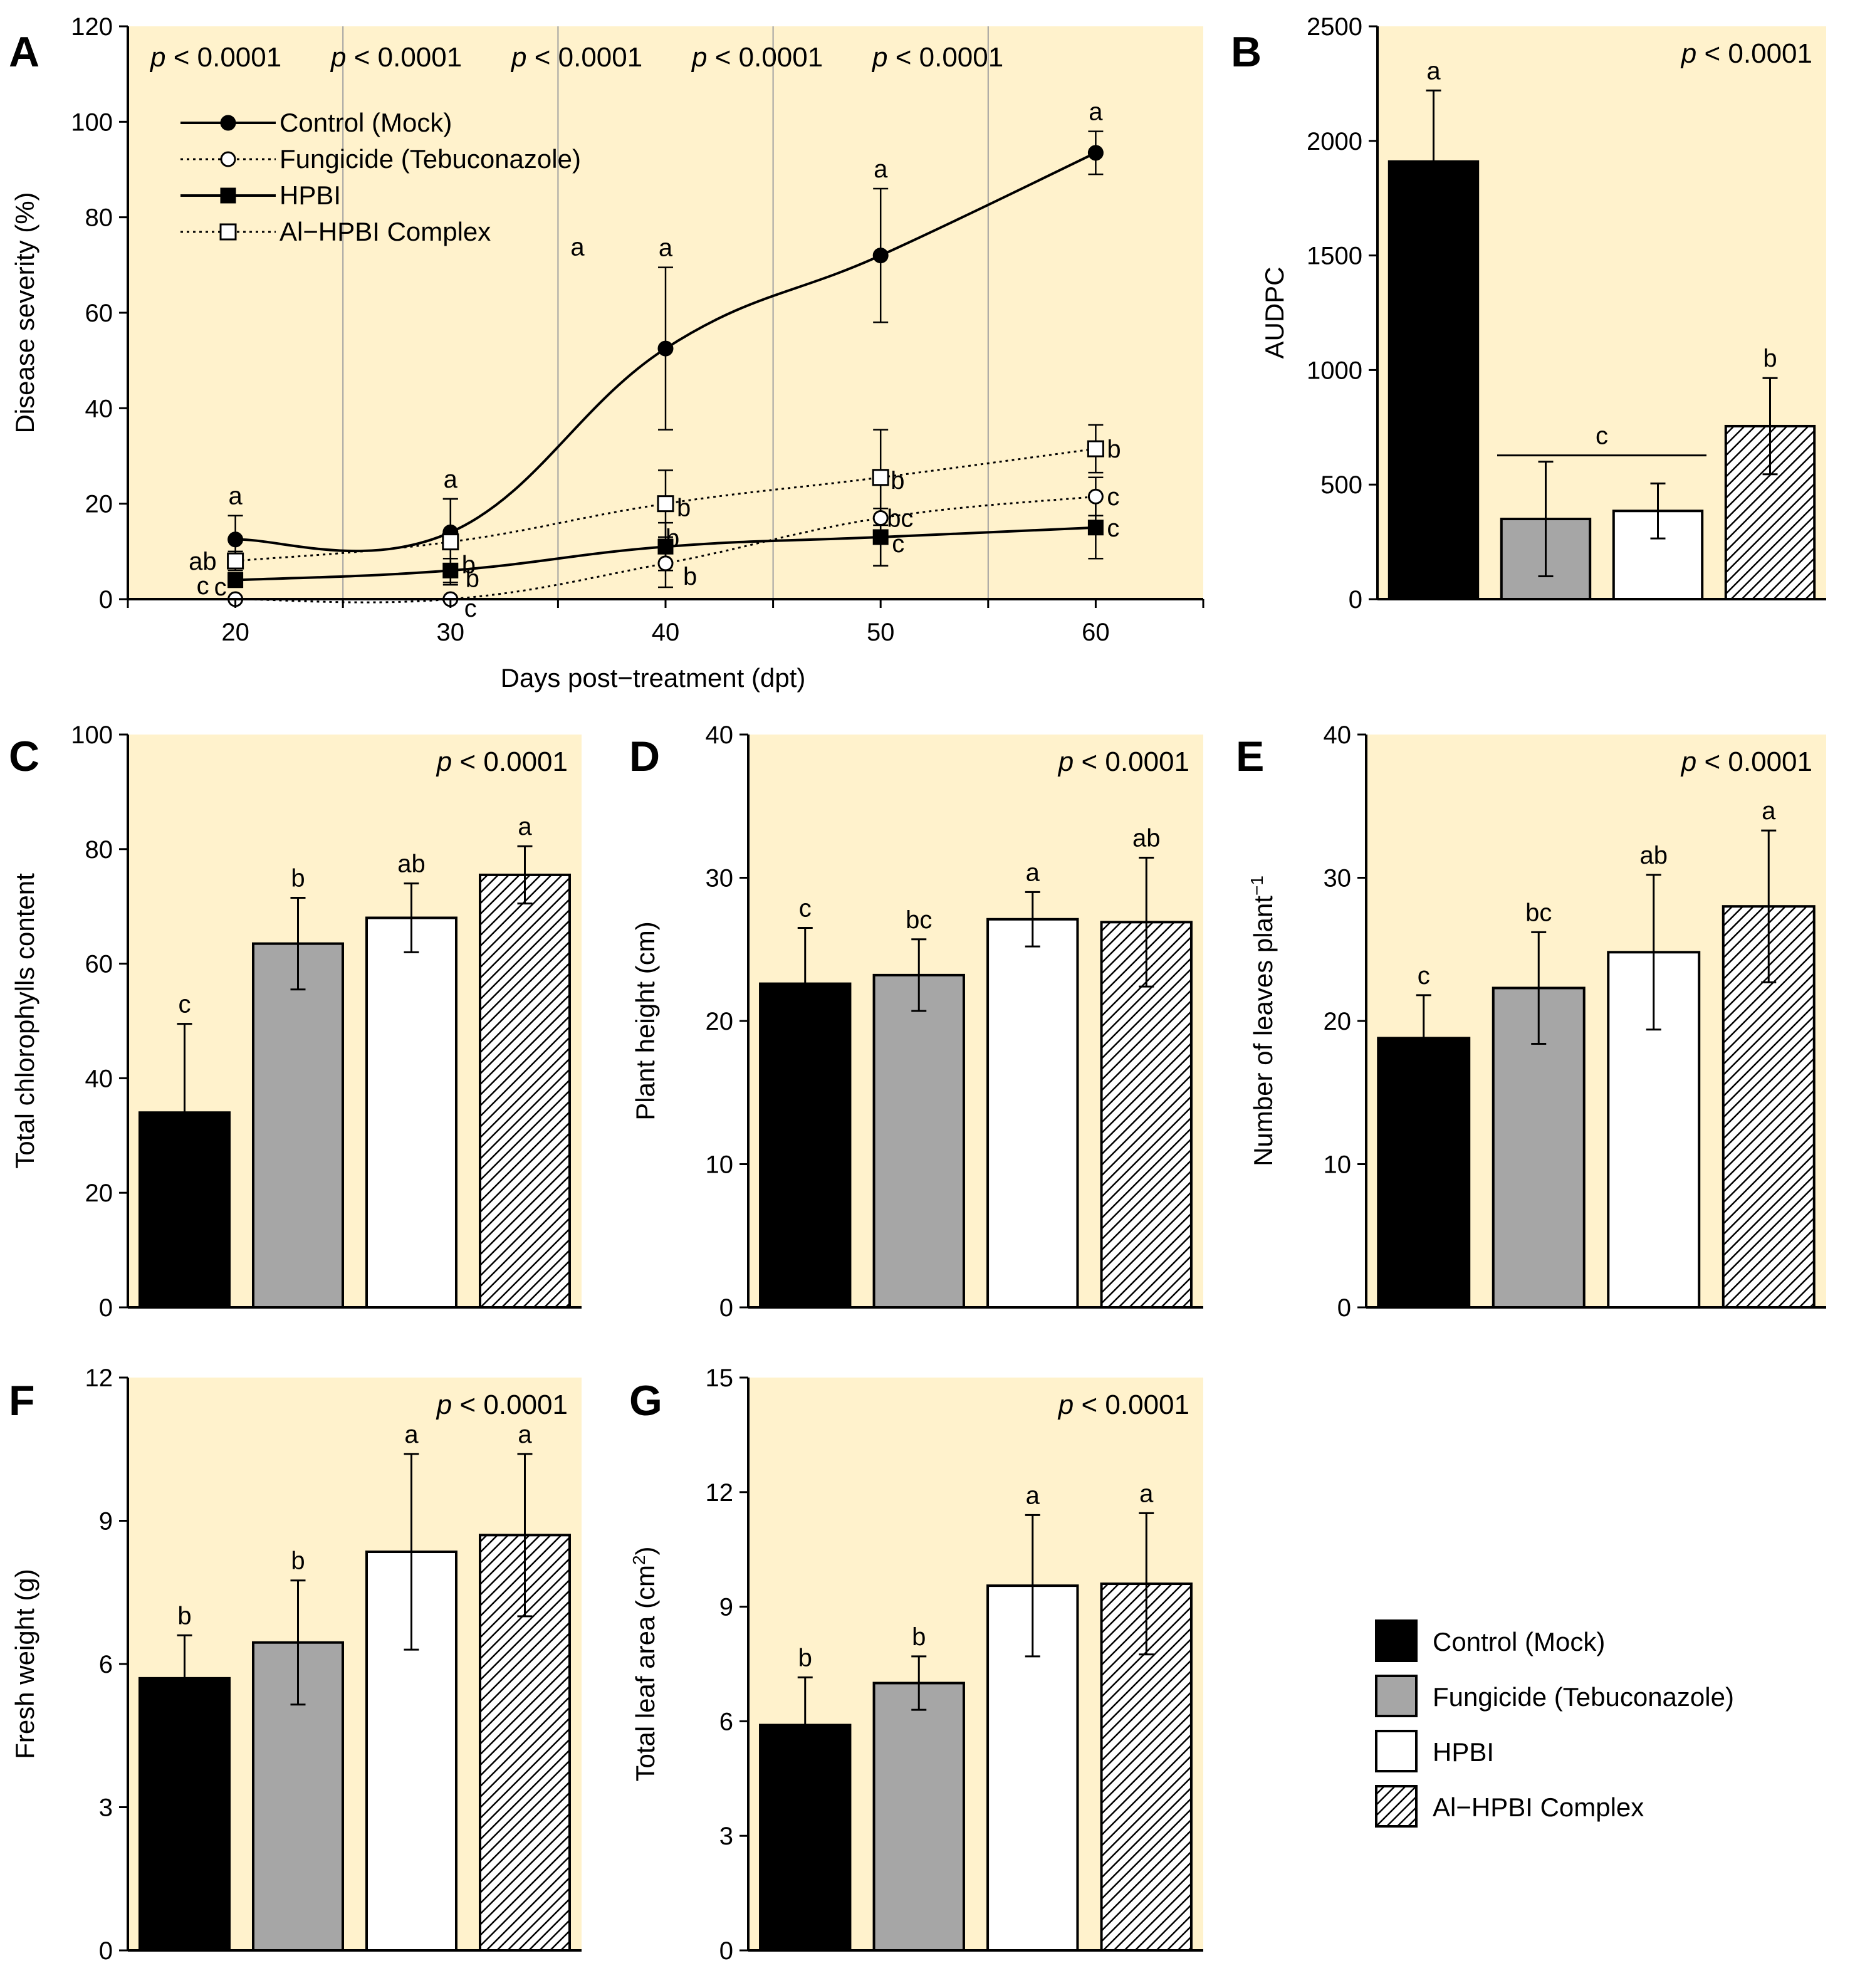 The height and width of the screenshot is (1988, 1855). Describe the element at coordinates (295, 1664) in the screenshot. I see `panel-f: b b a a 0 3 6 9 12 Fresh weight (g) p < 0.0001 F` at that location.